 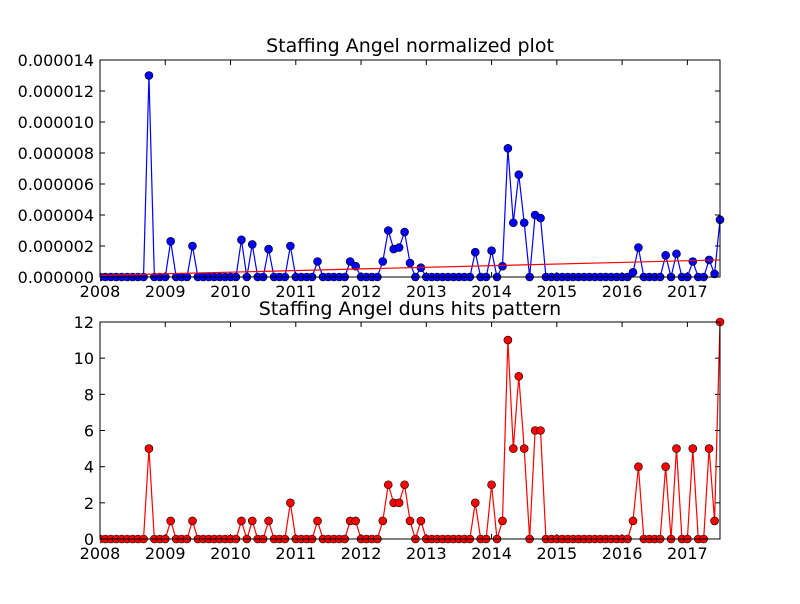 I want to click on normalized-x-tick-label: 2008, so click(x=100, y=291).